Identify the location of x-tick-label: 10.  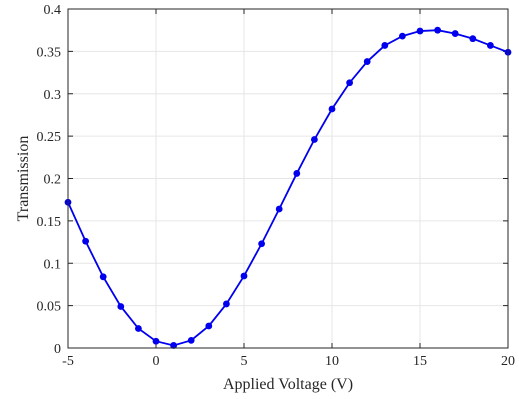
(332, 361).